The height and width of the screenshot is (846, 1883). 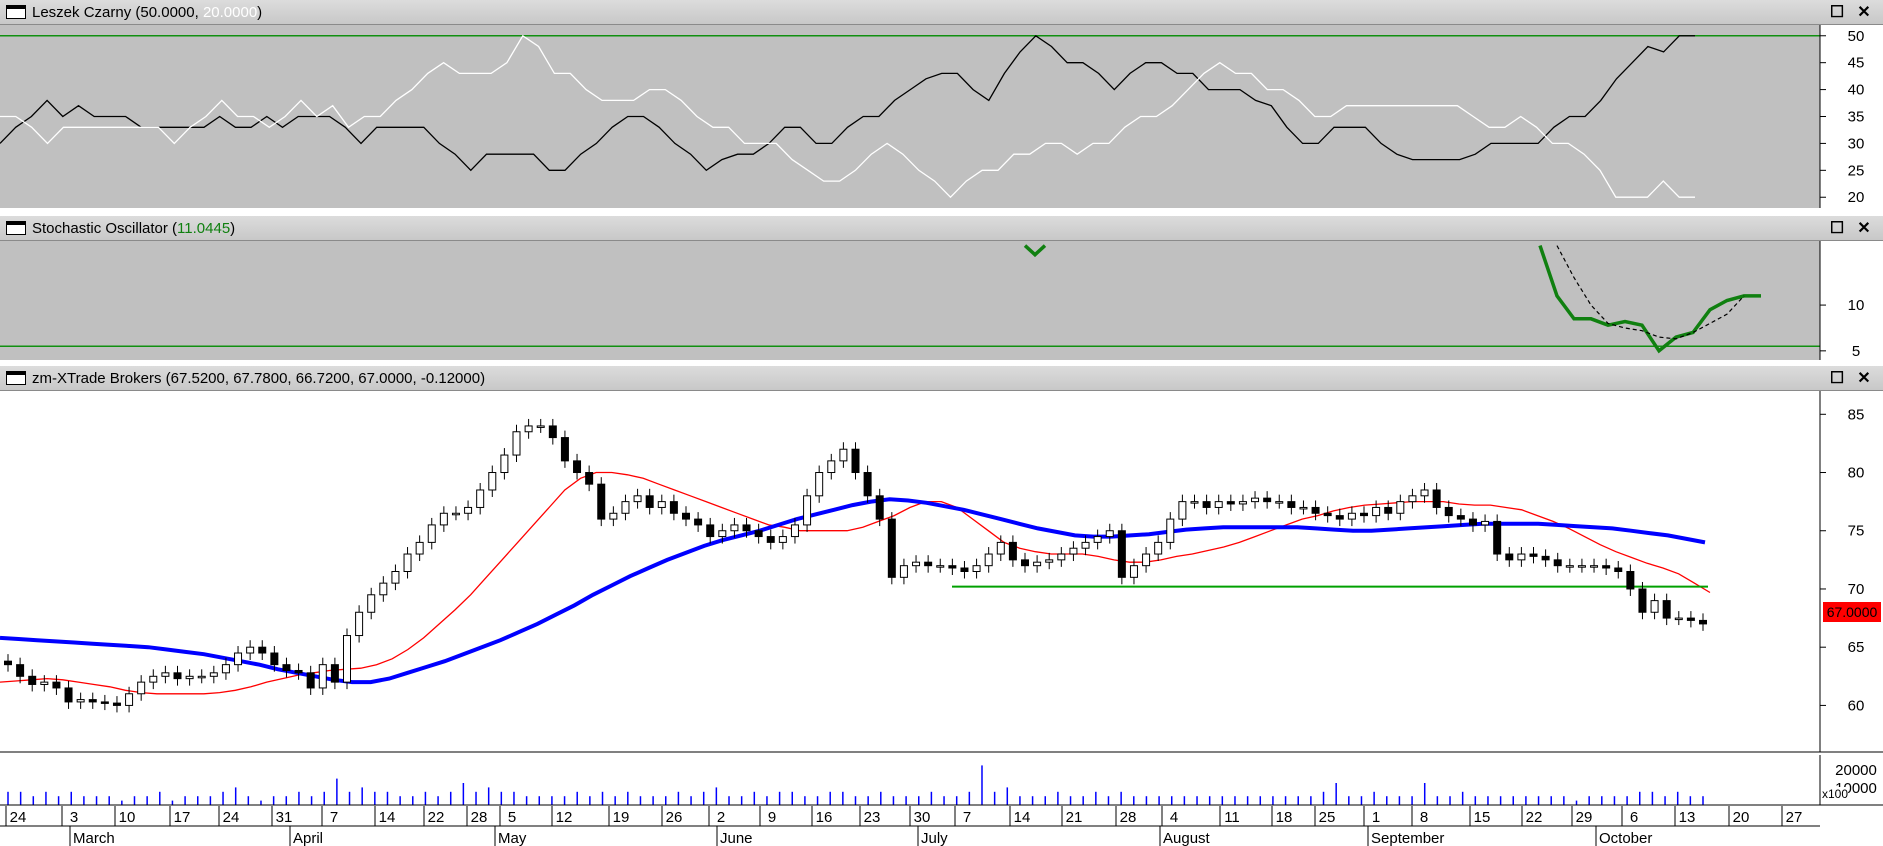 I want to click on stochastic-panel-titlebar: Stochastic Oscillator (11.0445) ☐ ✕, so click(x=941, y=228).